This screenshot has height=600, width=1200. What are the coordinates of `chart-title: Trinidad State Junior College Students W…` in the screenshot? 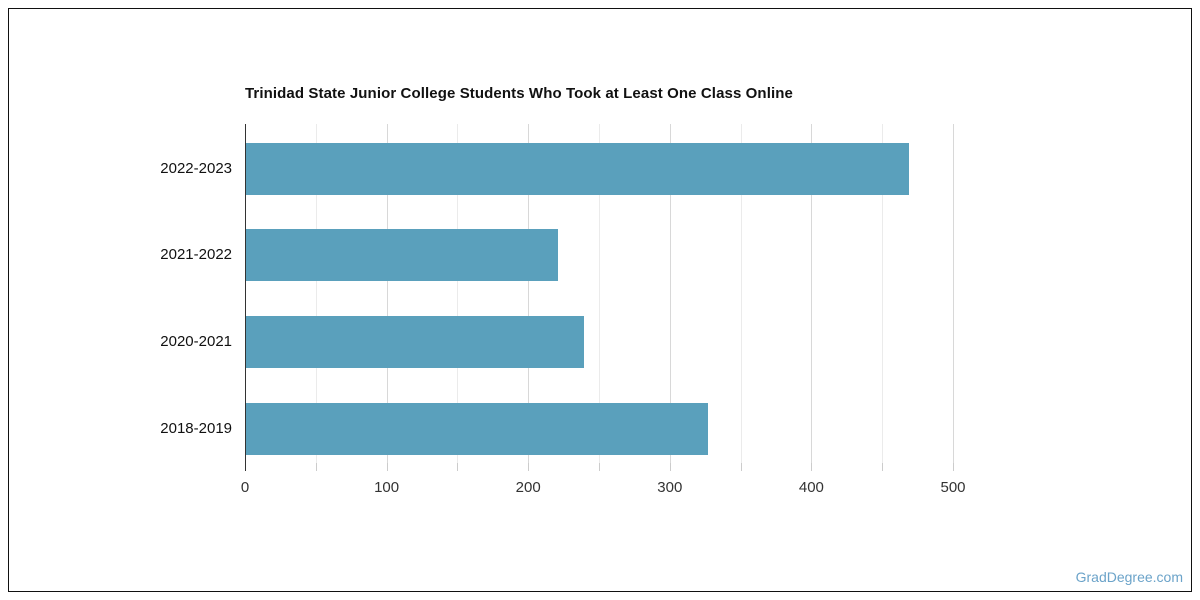 It's located at (519, 93).